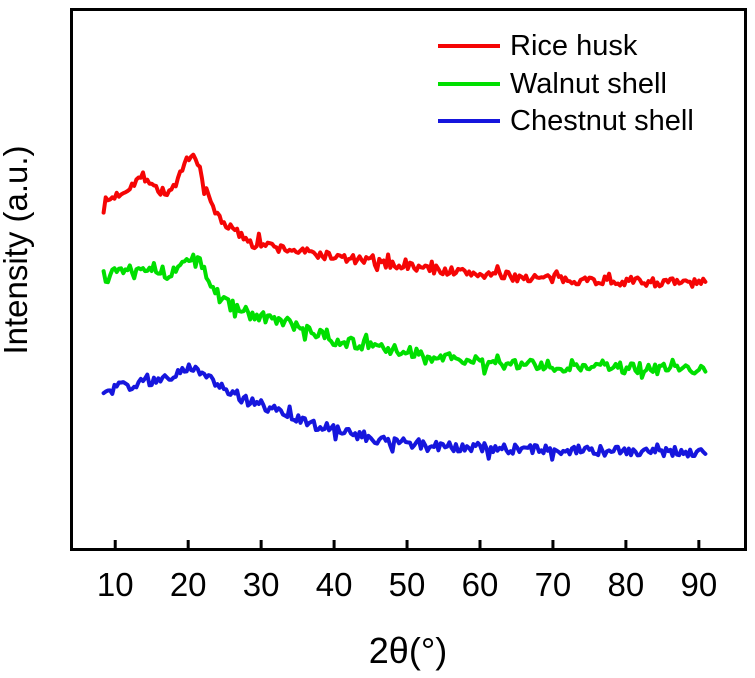 Image resolution: width=755 pixels, height=678 pixels. I want to click on legend-label-walnut-shell: Walnut shell, so click(588, 84).